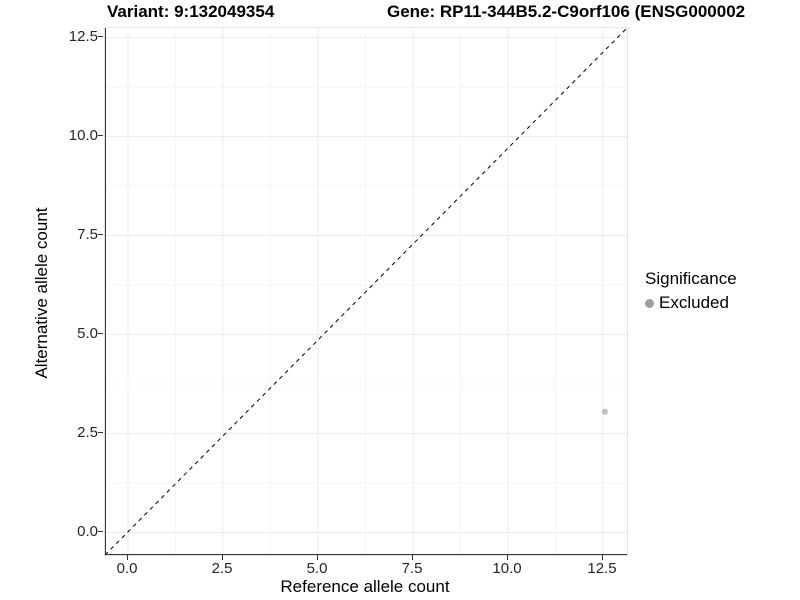  Describe the element at coordinates (507, 568) in the screenshot. I see `x-tick-label: 10.0` at that location.